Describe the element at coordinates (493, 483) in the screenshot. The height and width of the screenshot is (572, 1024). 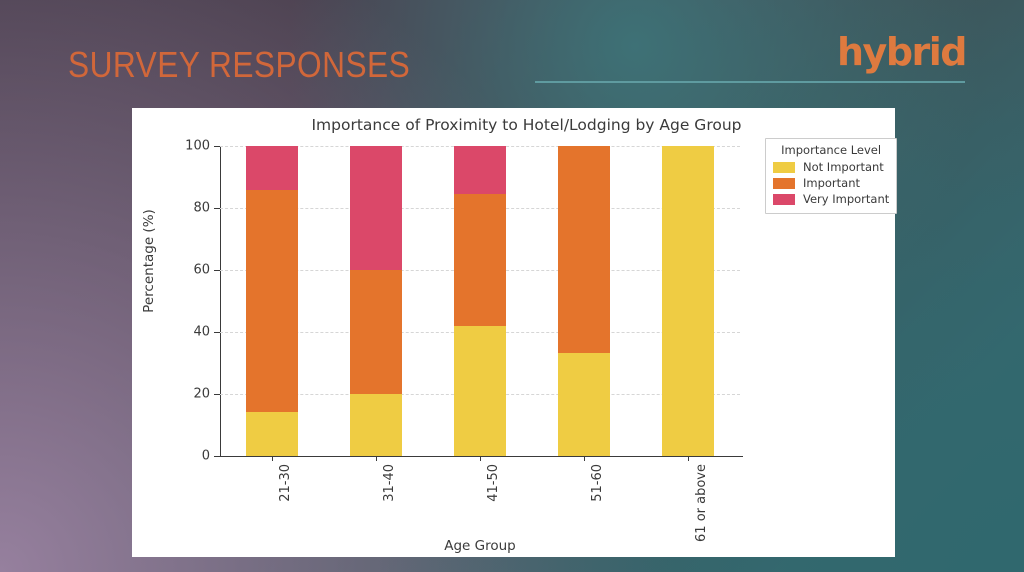
I see `x-tick-label: 41-50` at that location.